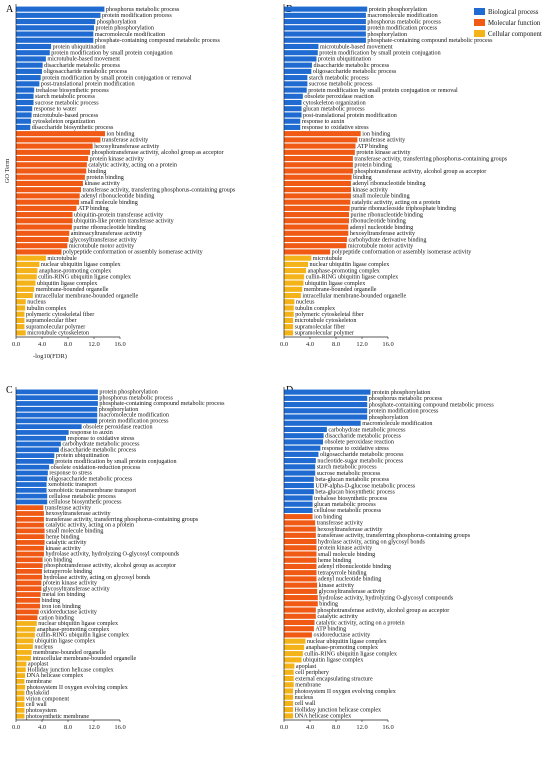  Describe the element at coordinates (347, 642) in the screenshot. I see `bar-label: nuclear ubiquitin ligase complex` at that location.